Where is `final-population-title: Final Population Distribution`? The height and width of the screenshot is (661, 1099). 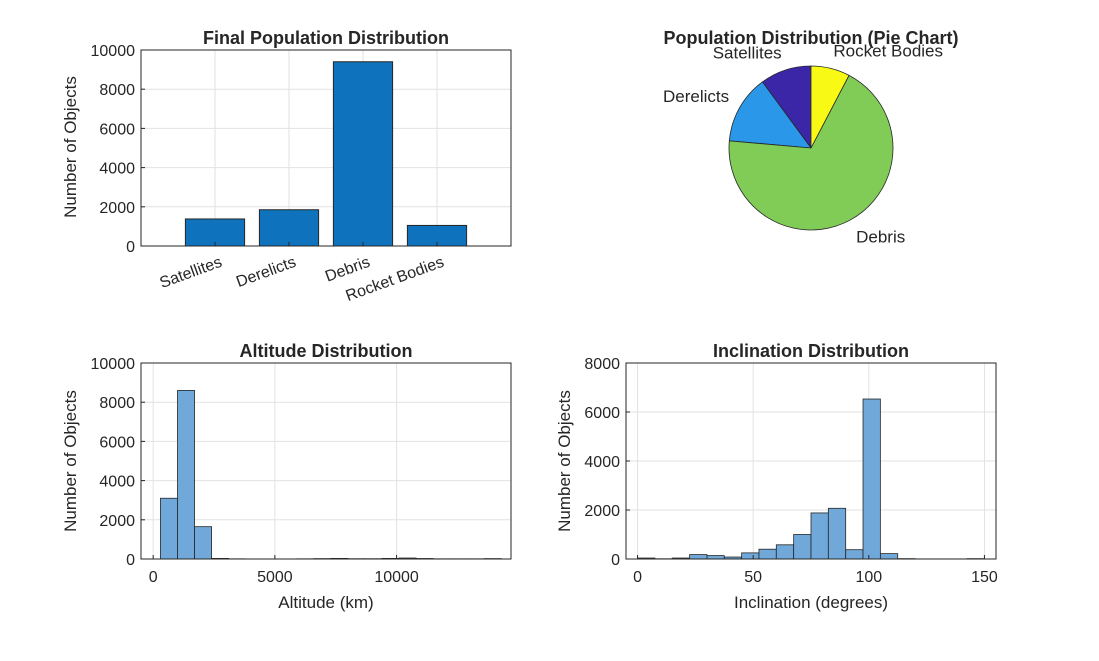 final-population-title: Final Population Distribution is located at coordinates (326, 38).